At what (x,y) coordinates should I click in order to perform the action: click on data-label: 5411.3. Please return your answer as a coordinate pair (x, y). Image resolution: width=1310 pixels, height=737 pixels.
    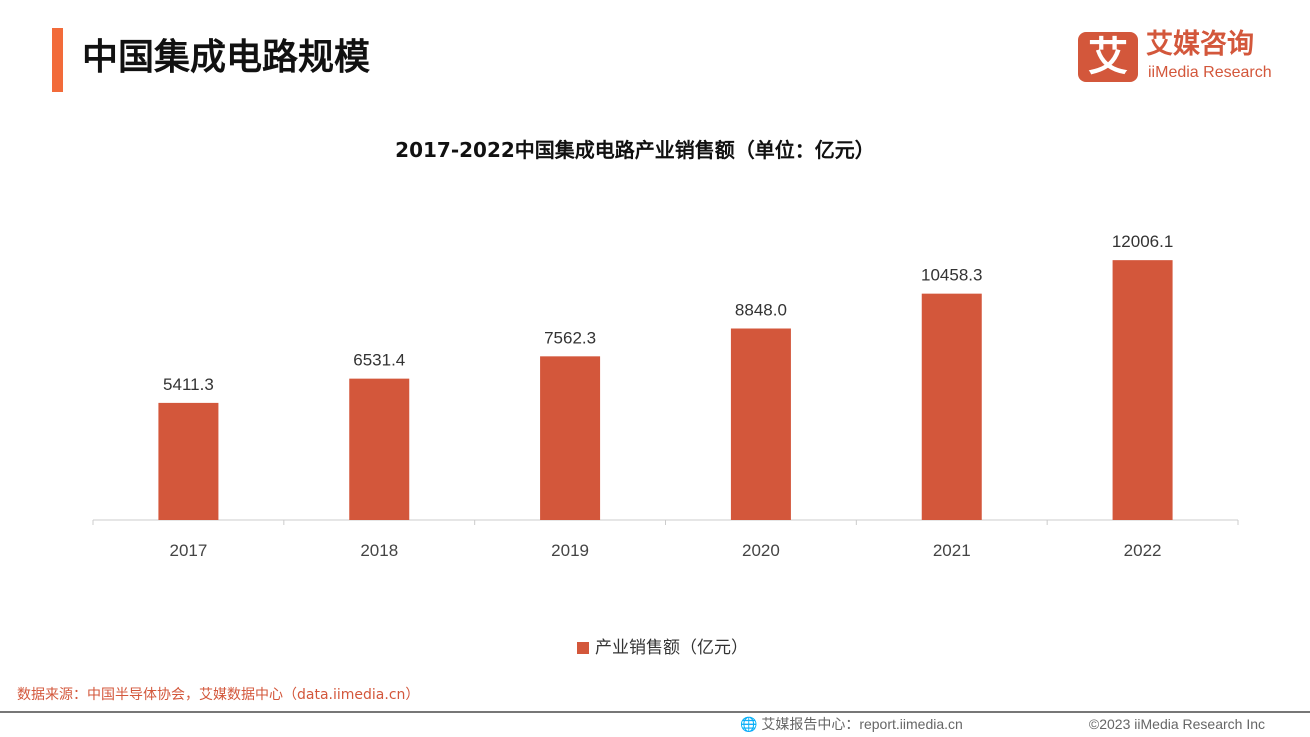
    Looking at the image, I should click on (188, 384).